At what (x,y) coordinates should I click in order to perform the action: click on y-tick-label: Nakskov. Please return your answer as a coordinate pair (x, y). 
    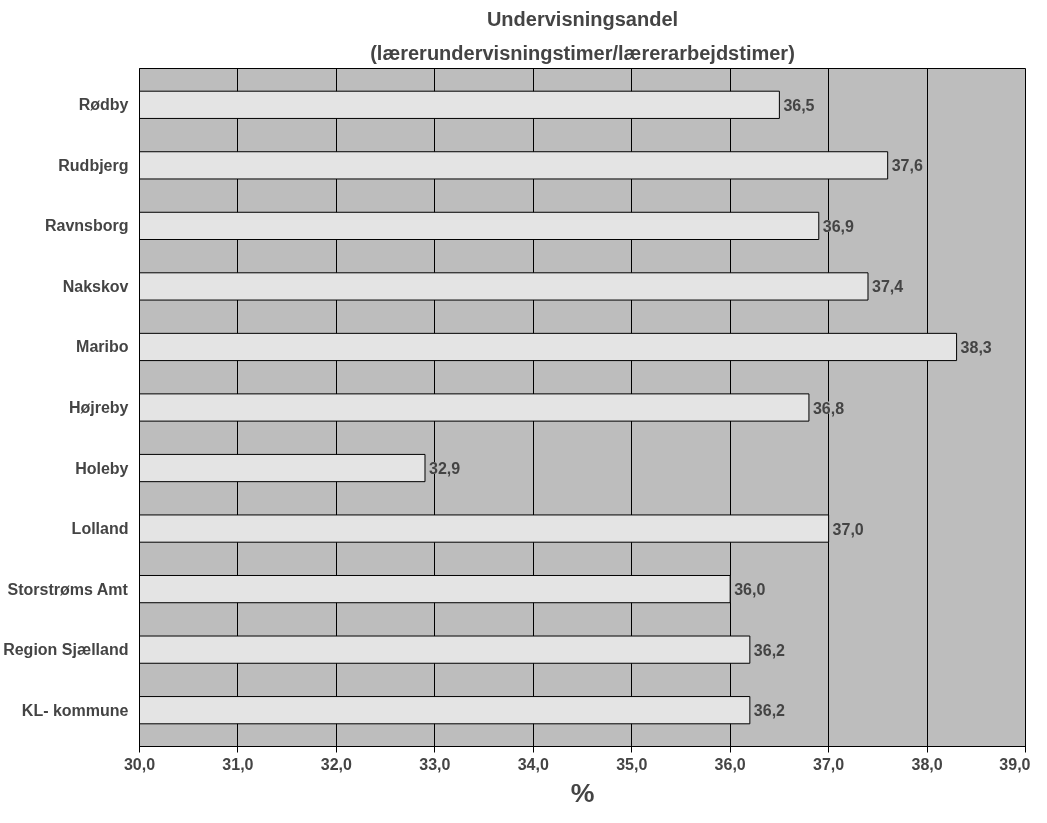
    Looking at the image, I should click on (95, 286).